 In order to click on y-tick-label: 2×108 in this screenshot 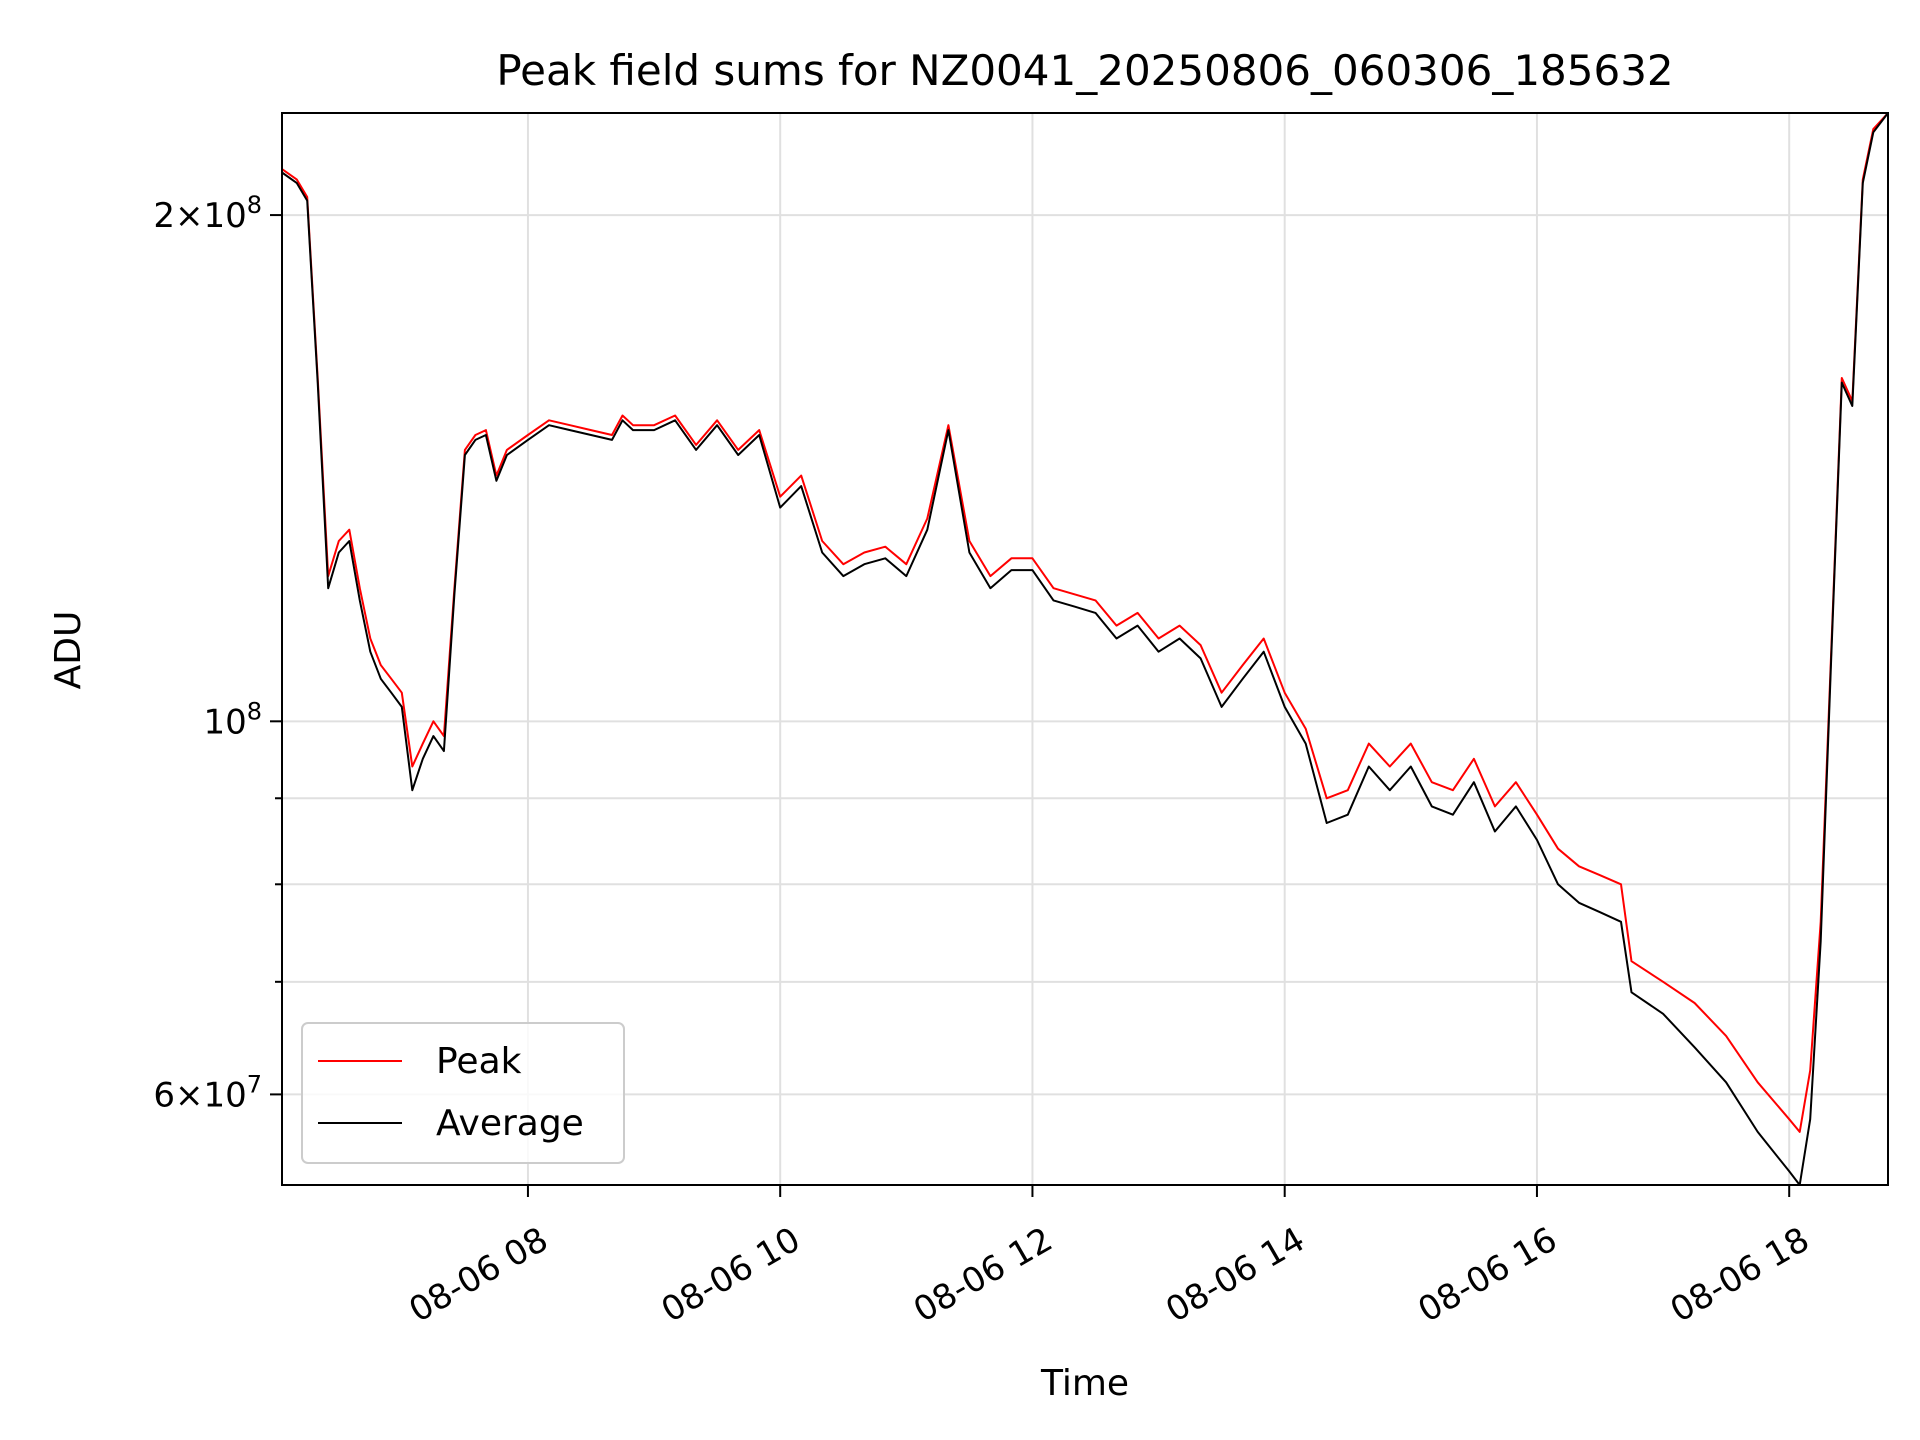, I will do `click(207, 213)`.